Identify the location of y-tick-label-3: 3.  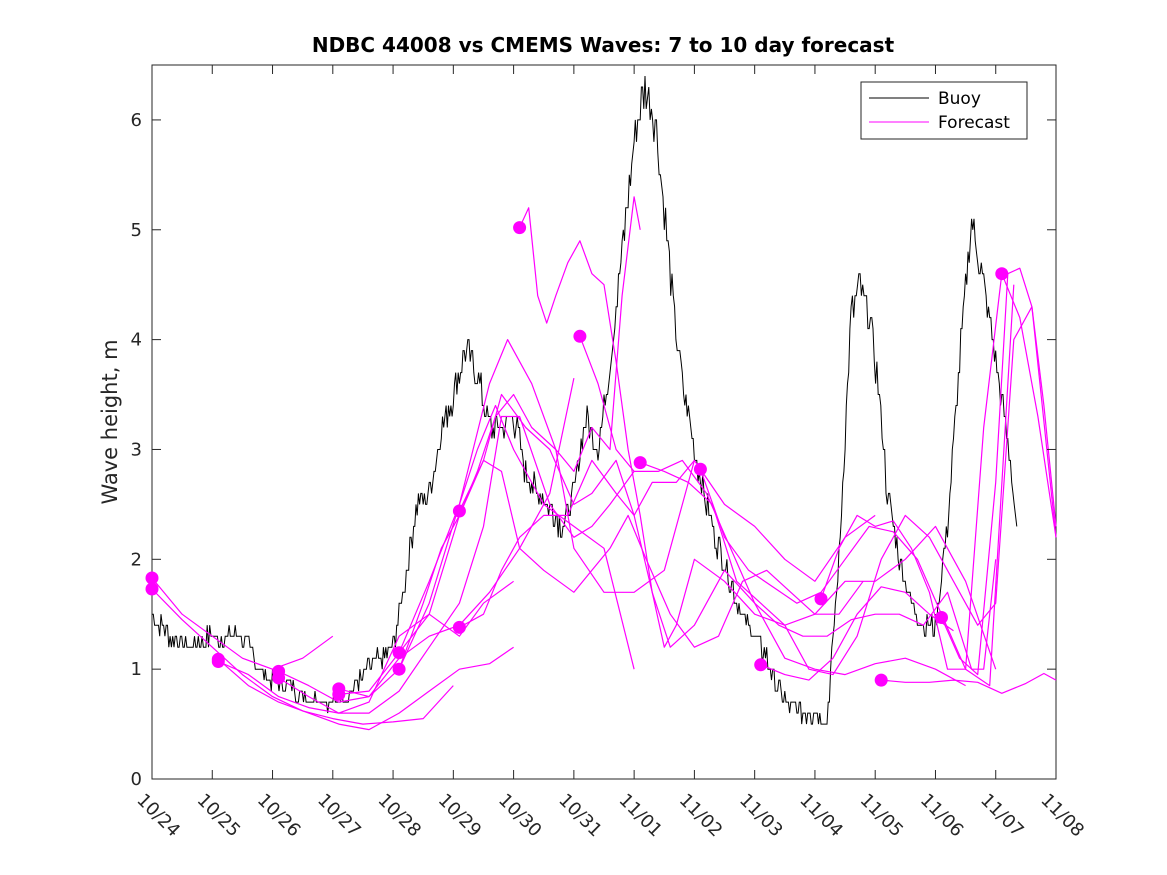
(136, 449).